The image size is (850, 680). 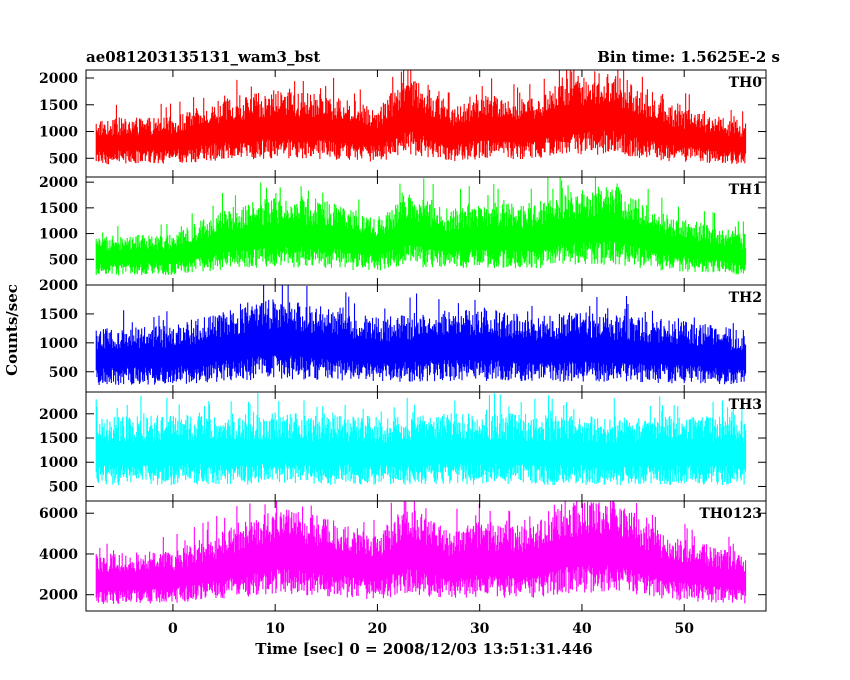 I want to click on panel-th3: 500 1000 1500 2000 TH3, so click(x=403, y=446).